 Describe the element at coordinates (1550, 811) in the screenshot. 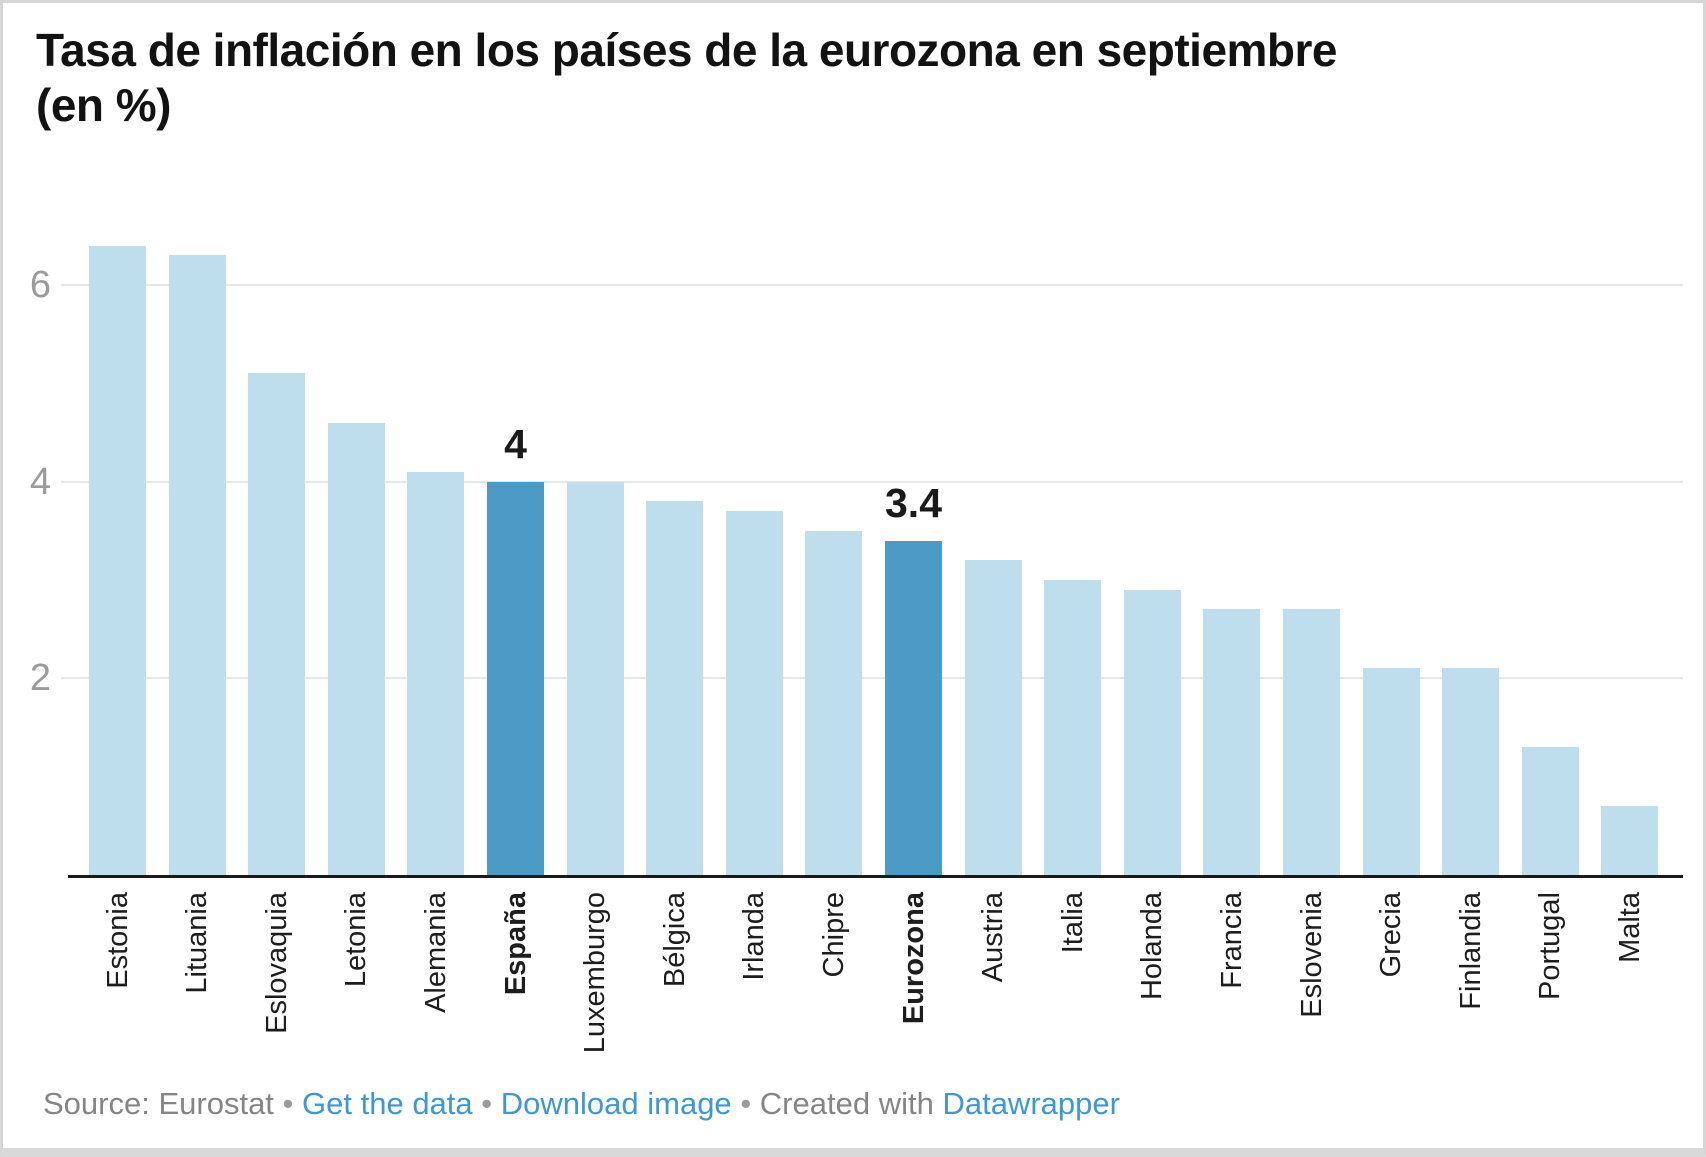

I see `bar-portugal` at that location.